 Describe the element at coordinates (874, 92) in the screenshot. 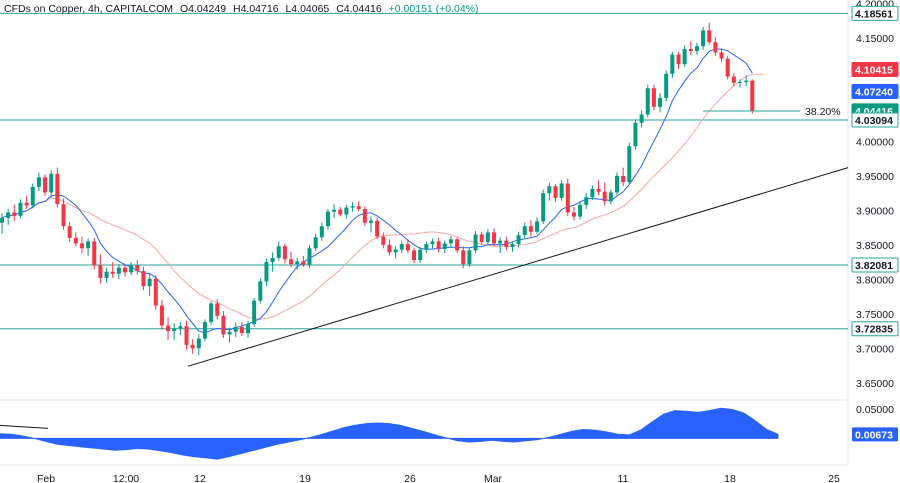

I see `price-badge-text: 4.07240` at that location.